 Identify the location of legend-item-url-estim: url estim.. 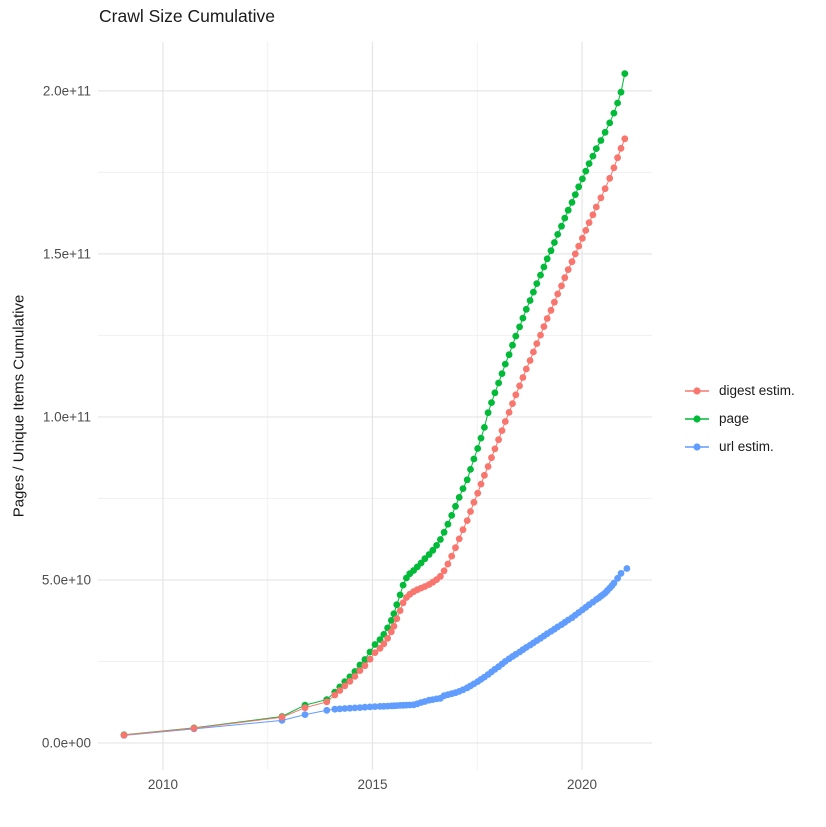
(739, 446).